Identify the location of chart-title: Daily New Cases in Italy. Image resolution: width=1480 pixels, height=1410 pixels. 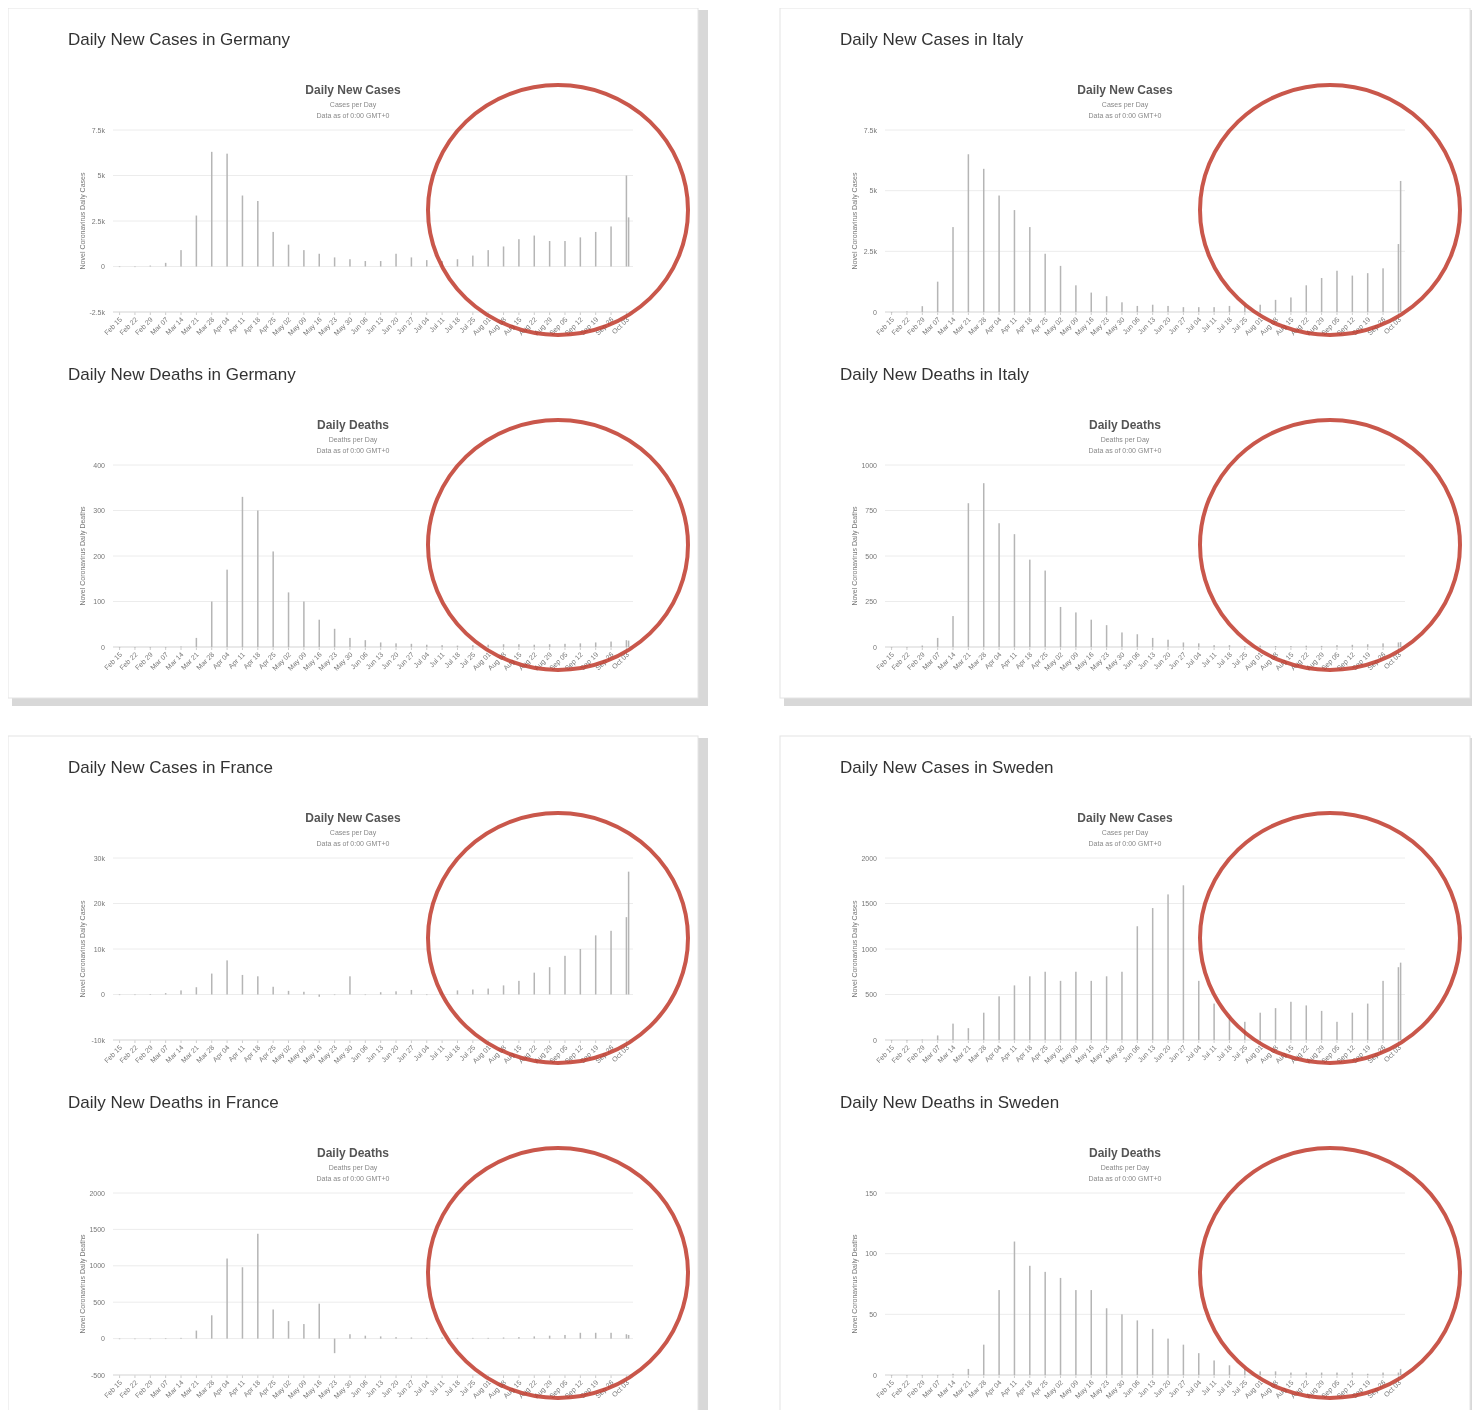
(932, 39).